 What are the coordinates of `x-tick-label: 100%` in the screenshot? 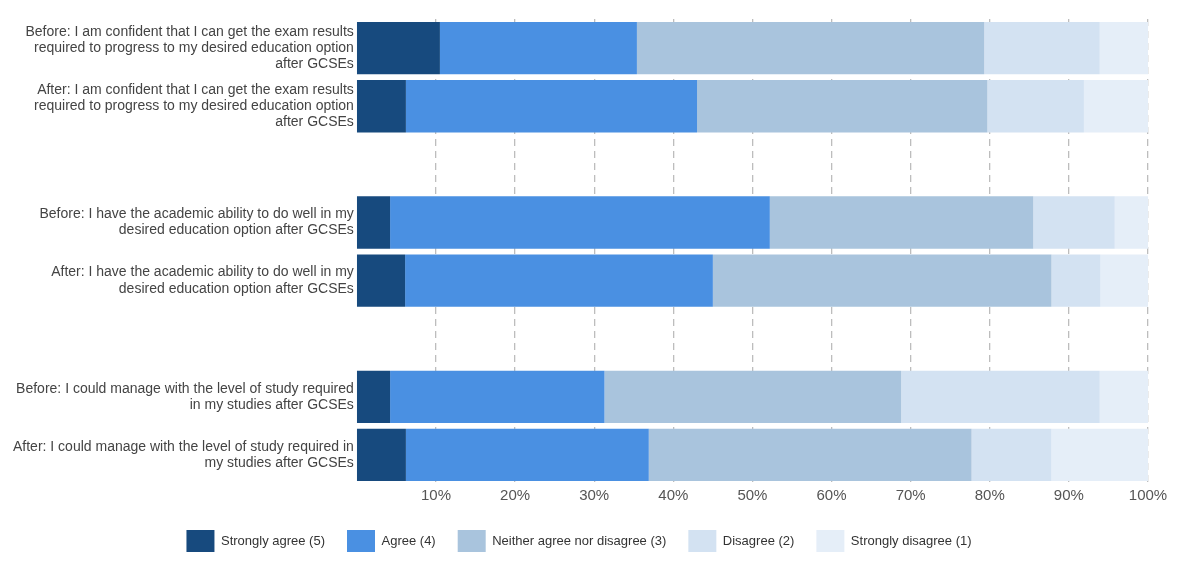 It's located at (1148, 495).